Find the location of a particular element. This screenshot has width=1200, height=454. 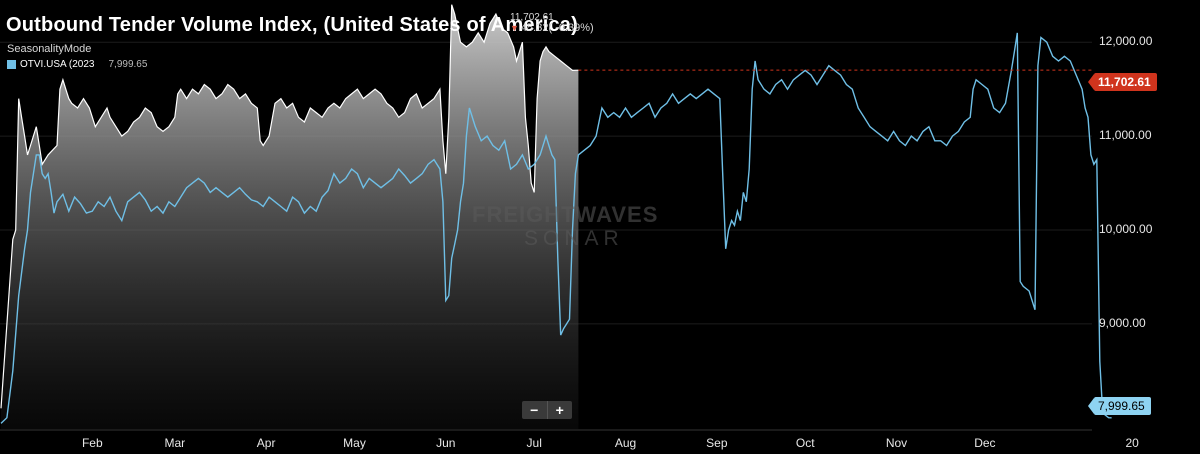

header-last-value: 11,702.61 is located at coordinates (532, 17).